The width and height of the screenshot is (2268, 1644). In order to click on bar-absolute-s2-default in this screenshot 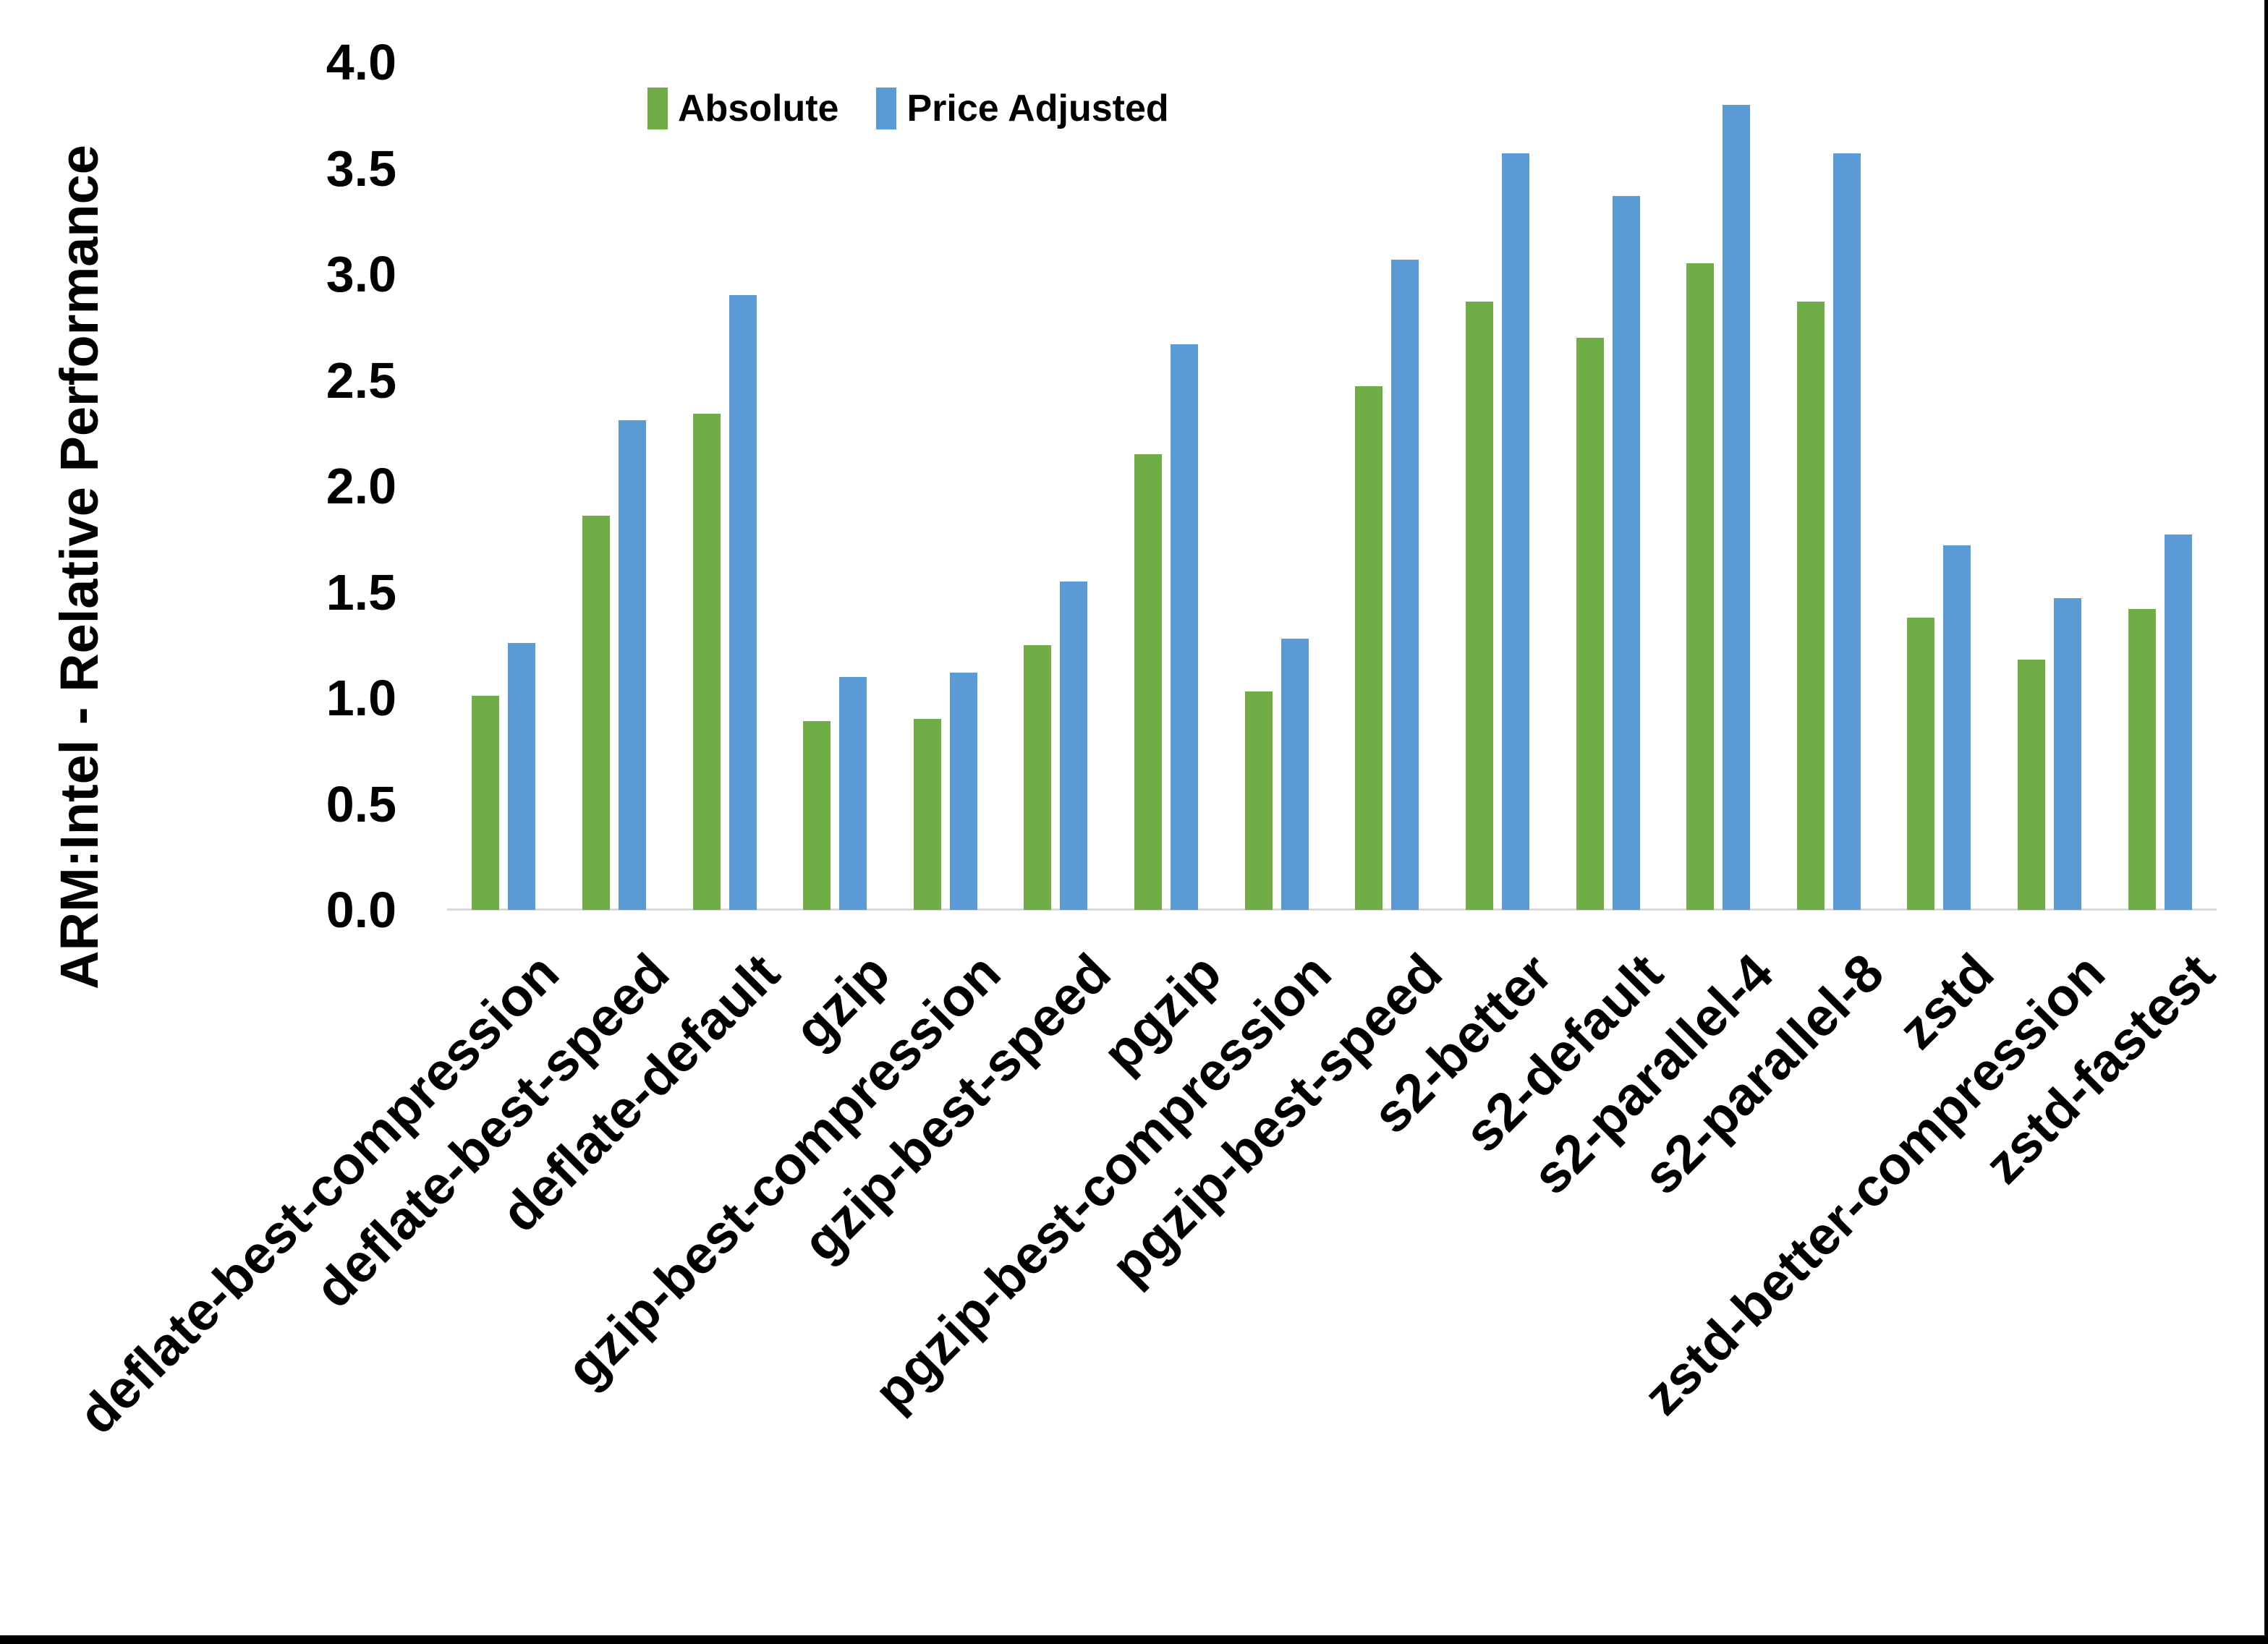, I will do `click(1590, 623)`.